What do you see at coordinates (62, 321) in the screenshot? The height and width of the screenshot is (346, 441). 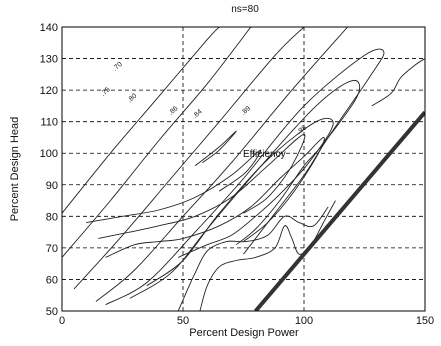 I see `x-tick-label: 0` at bounding box center [62, 321].